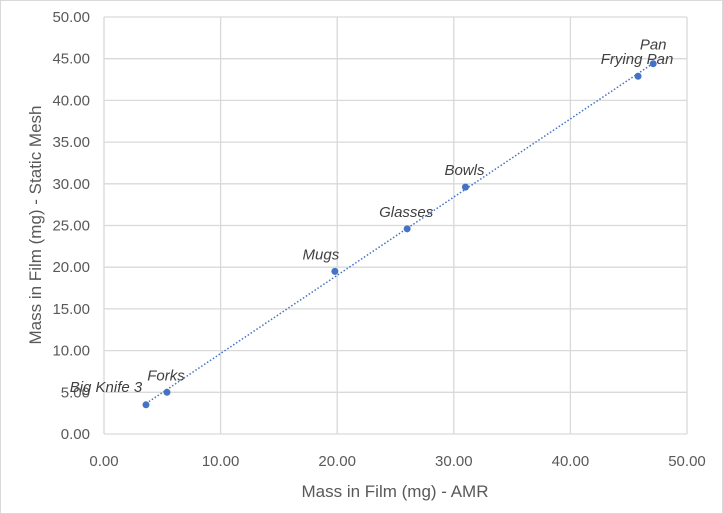 This screenshot has width=723, height=514. I want to click on x-tick-label: 50.00, so click(687, 461).